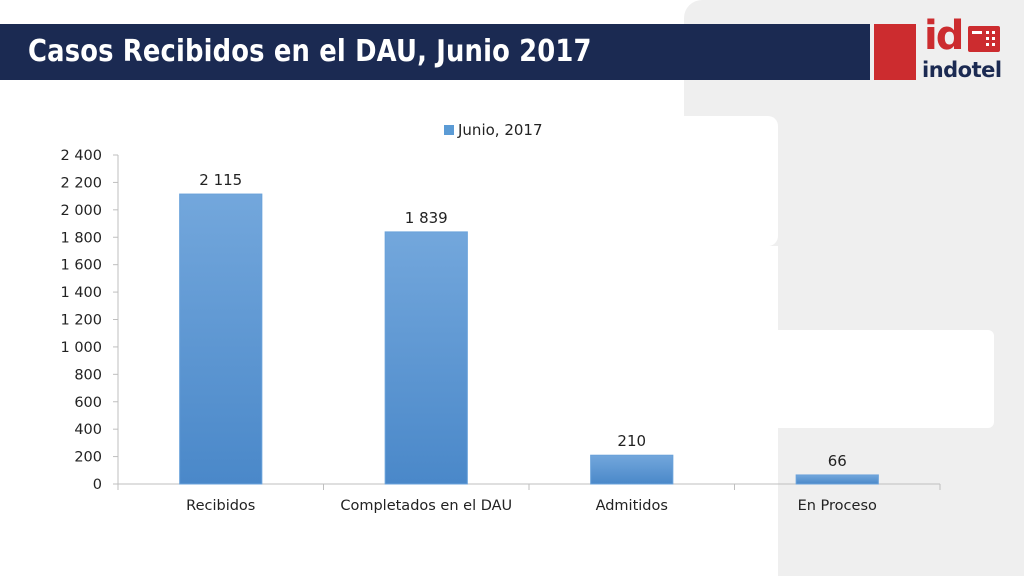  I want to click on y-tick-label: 2 200, so click(81, 183).